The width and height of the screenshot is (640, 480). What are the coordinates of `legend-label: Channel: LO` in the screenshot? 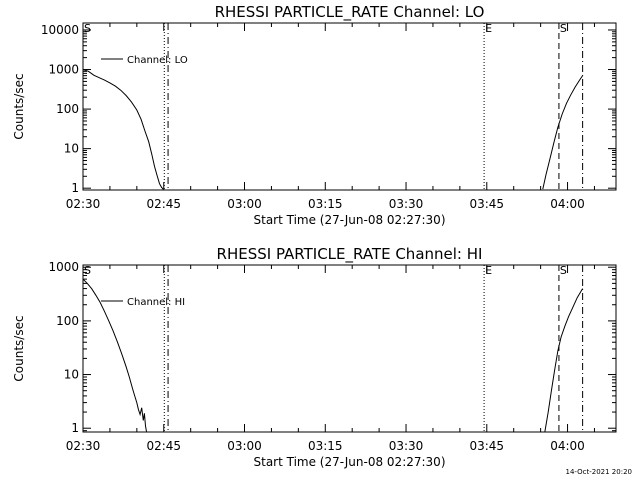 It's located at (157, 60).